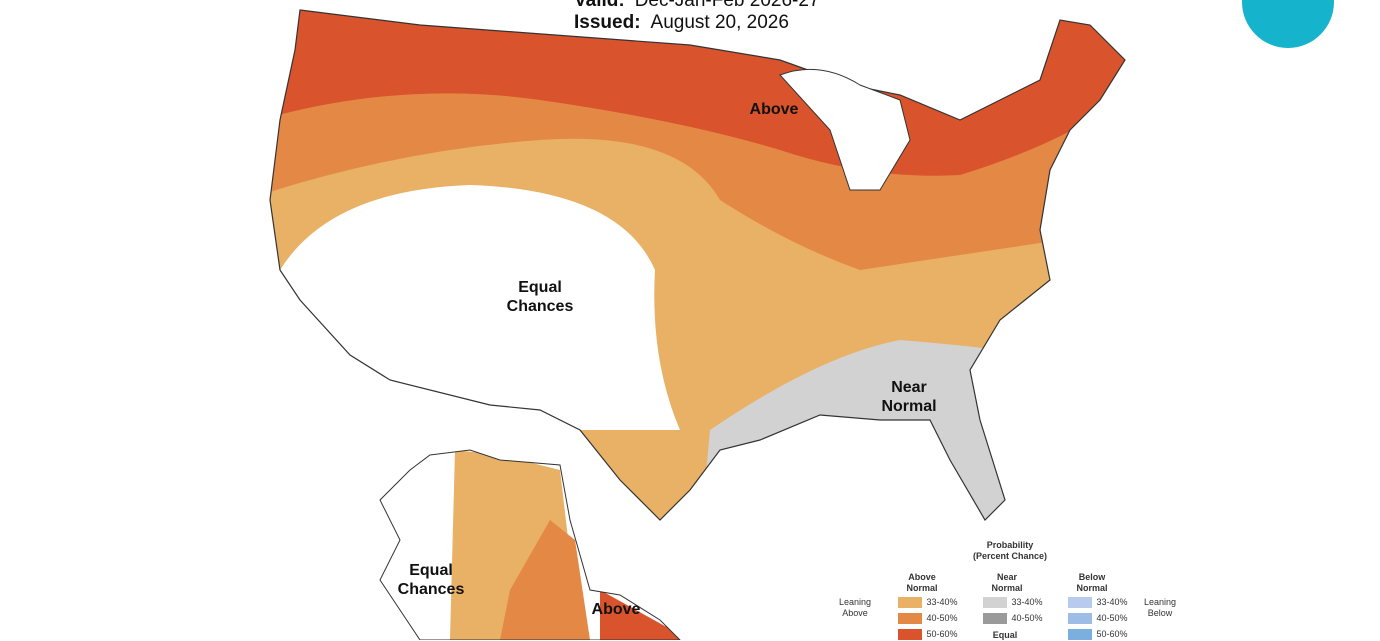 This screenshot has width=1380, height=641. What do you see at coordinates (1092, 577) in the screenshot?
I see `legend-heading-line: Below` at bounding box center [1092, 577].